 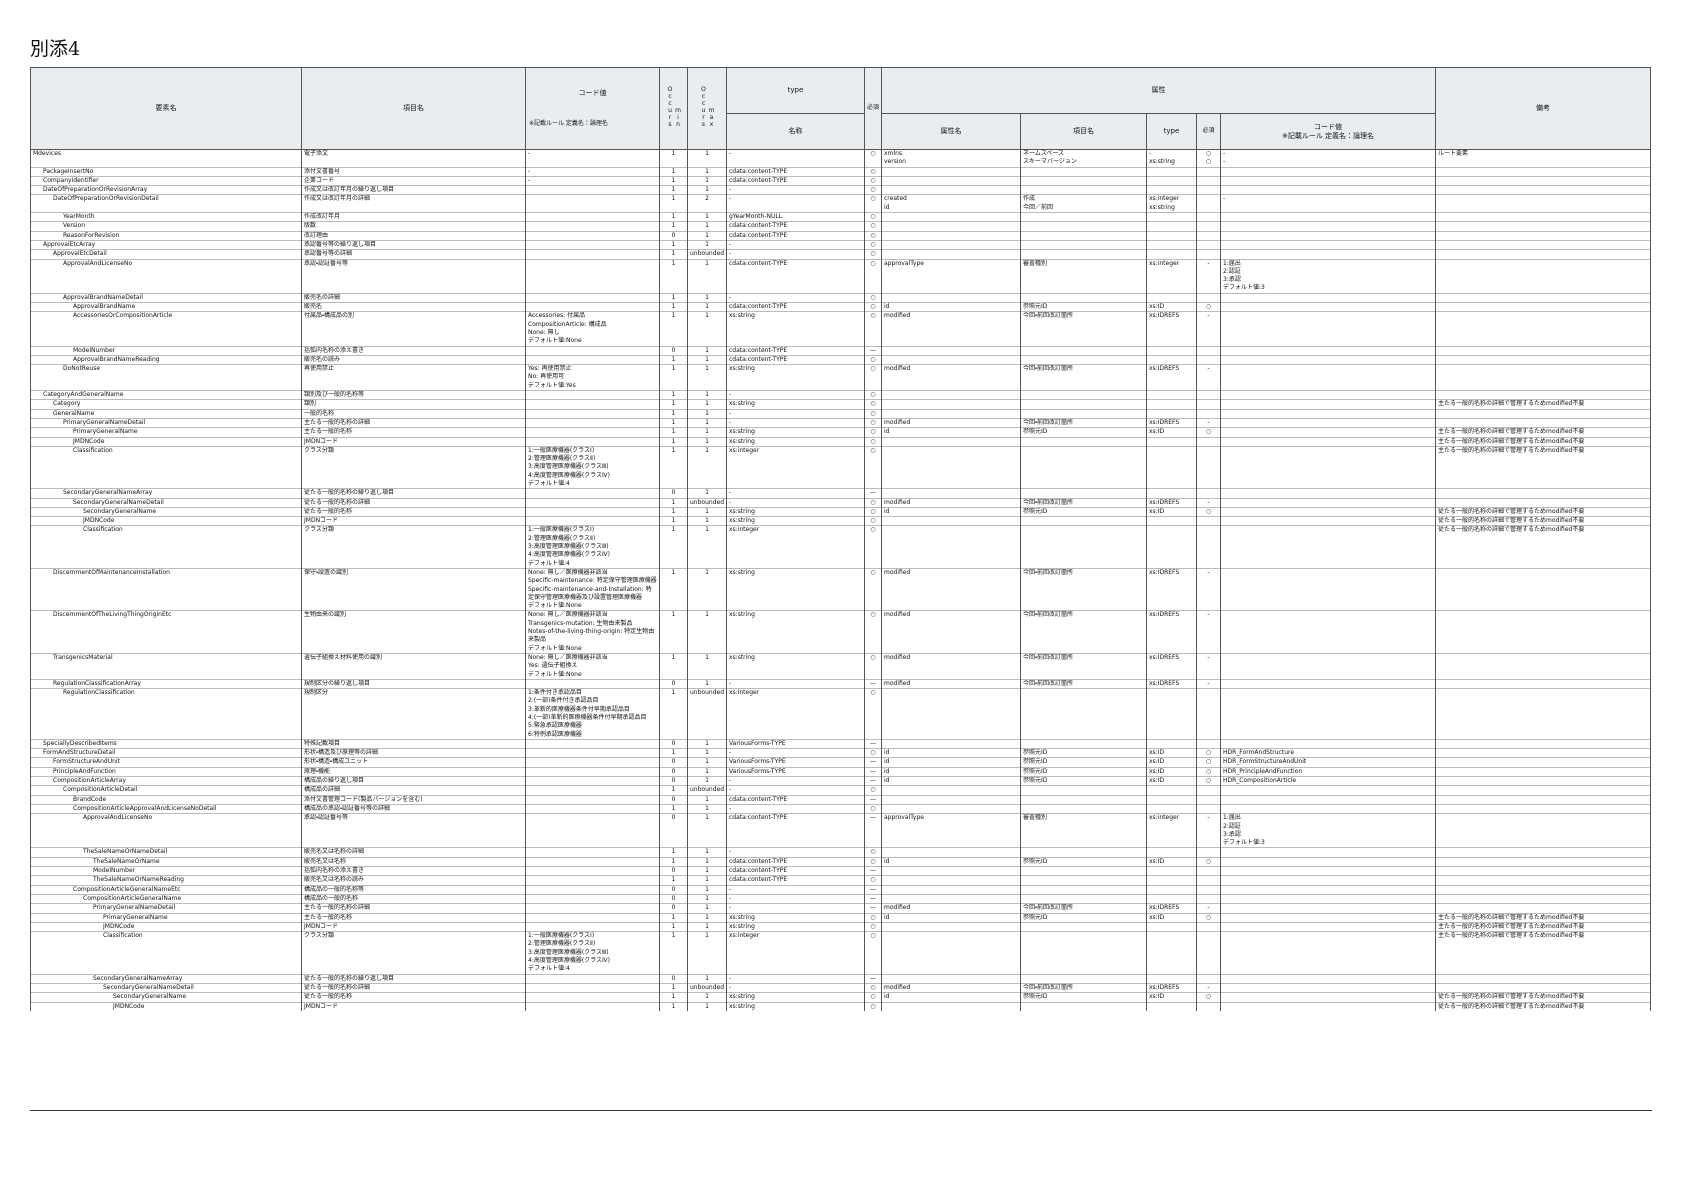 I want to click on cell-element: ApprovalEtcDetail, so click(x=166, y=254).